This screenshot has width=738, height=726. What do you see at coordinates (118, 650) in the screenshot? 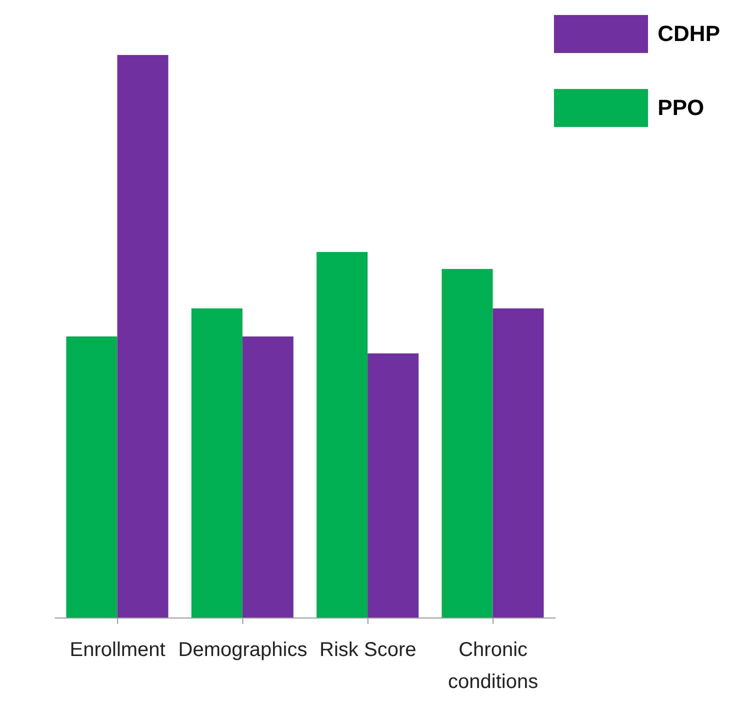
I see `x-tick-label: Enrollment` at bounding box center [118, 650].